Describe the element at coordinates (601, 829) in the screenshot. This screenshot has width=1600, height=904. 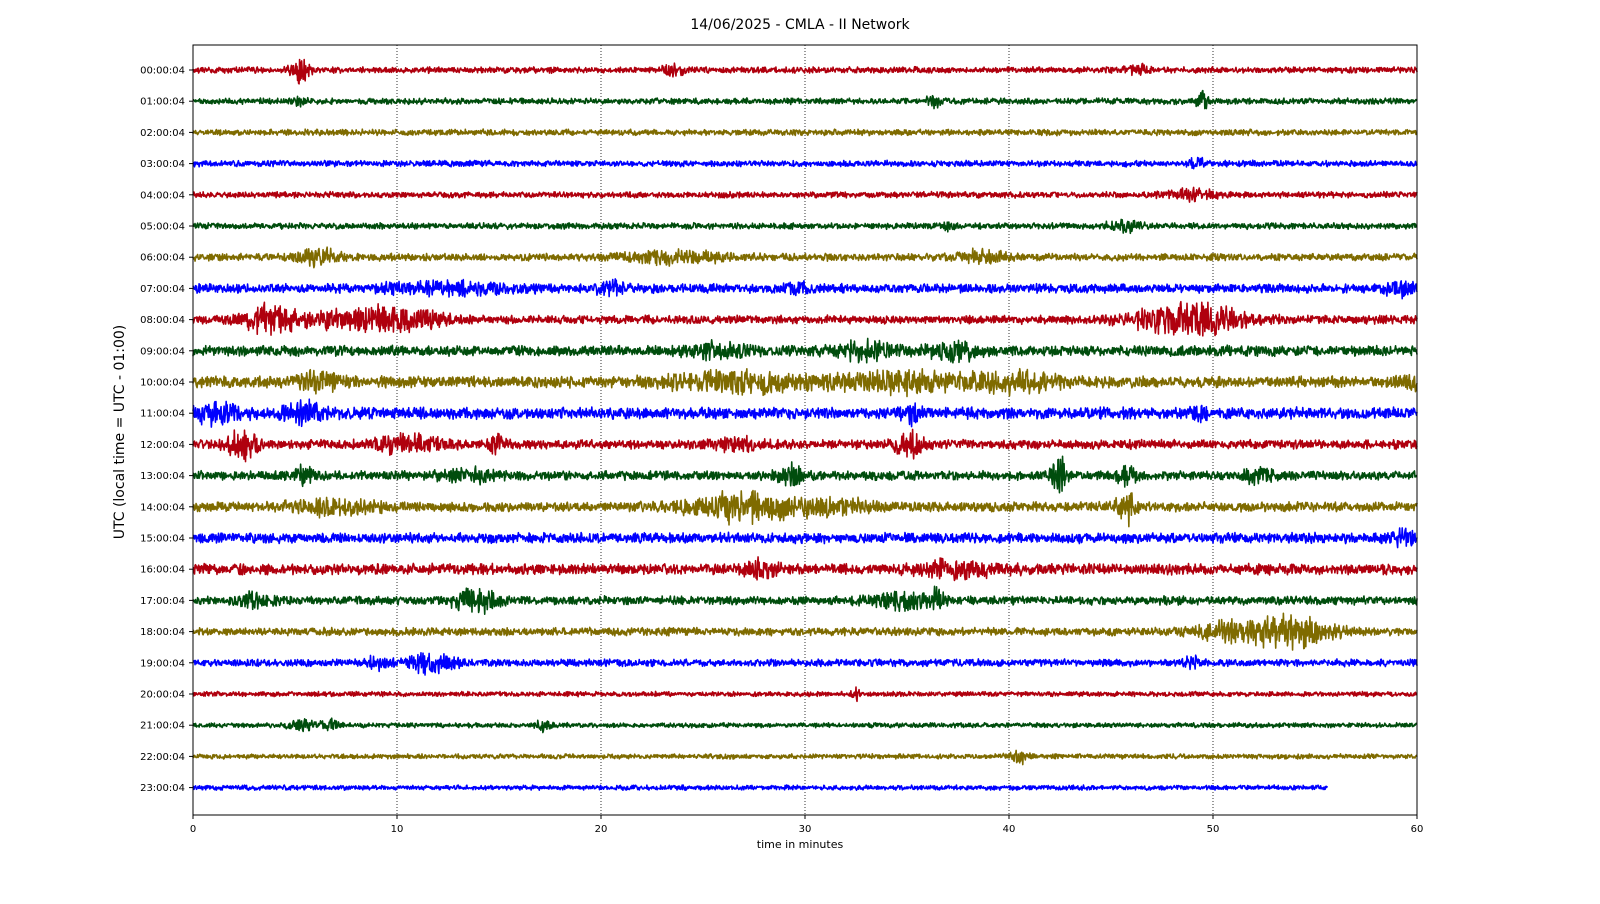
I see `x-tick-label: 20` at that location.